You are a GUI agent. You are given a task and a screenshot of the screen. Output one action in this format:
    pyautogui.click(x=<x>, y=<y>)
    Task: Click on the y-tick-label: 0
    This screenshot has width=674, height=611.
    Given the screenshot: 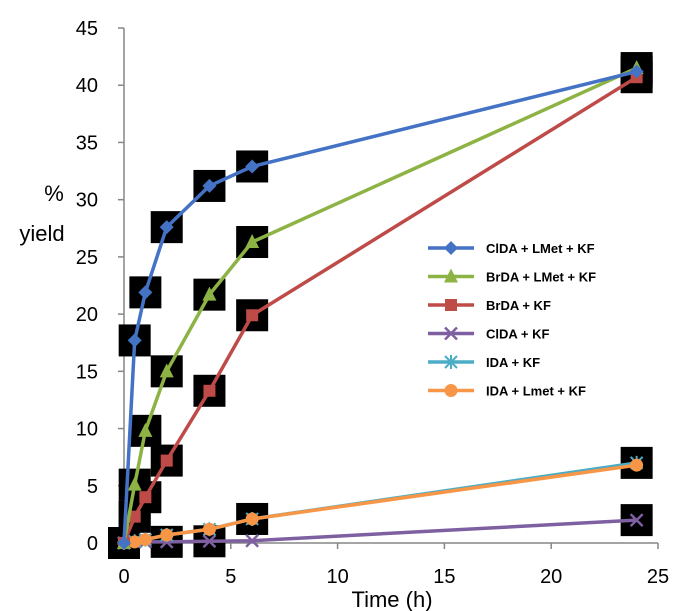 What is the action you would take?
    pyautogui.click(x=92, y=544)
    